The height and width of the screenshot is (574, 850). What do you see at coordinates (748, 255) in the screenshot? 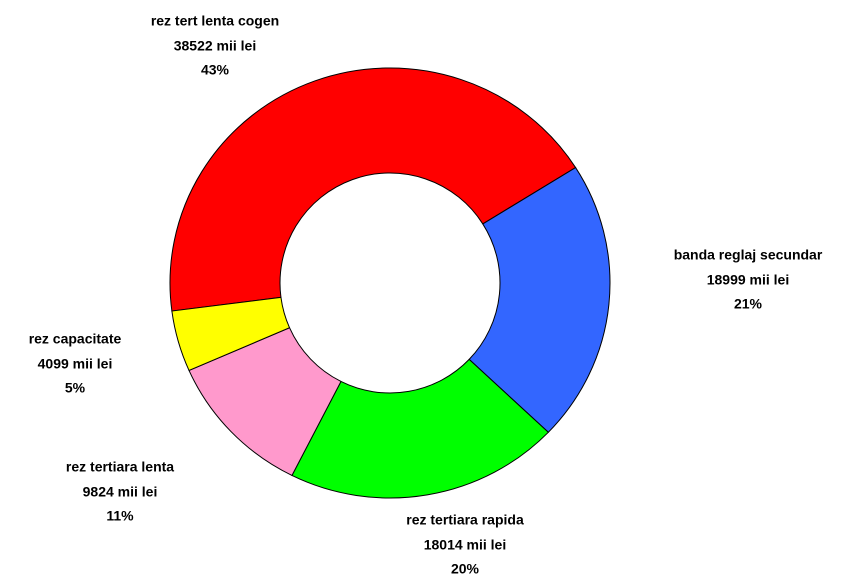
I see `slice-category: banda reglaj secundar` at bounding box center [748, 255].